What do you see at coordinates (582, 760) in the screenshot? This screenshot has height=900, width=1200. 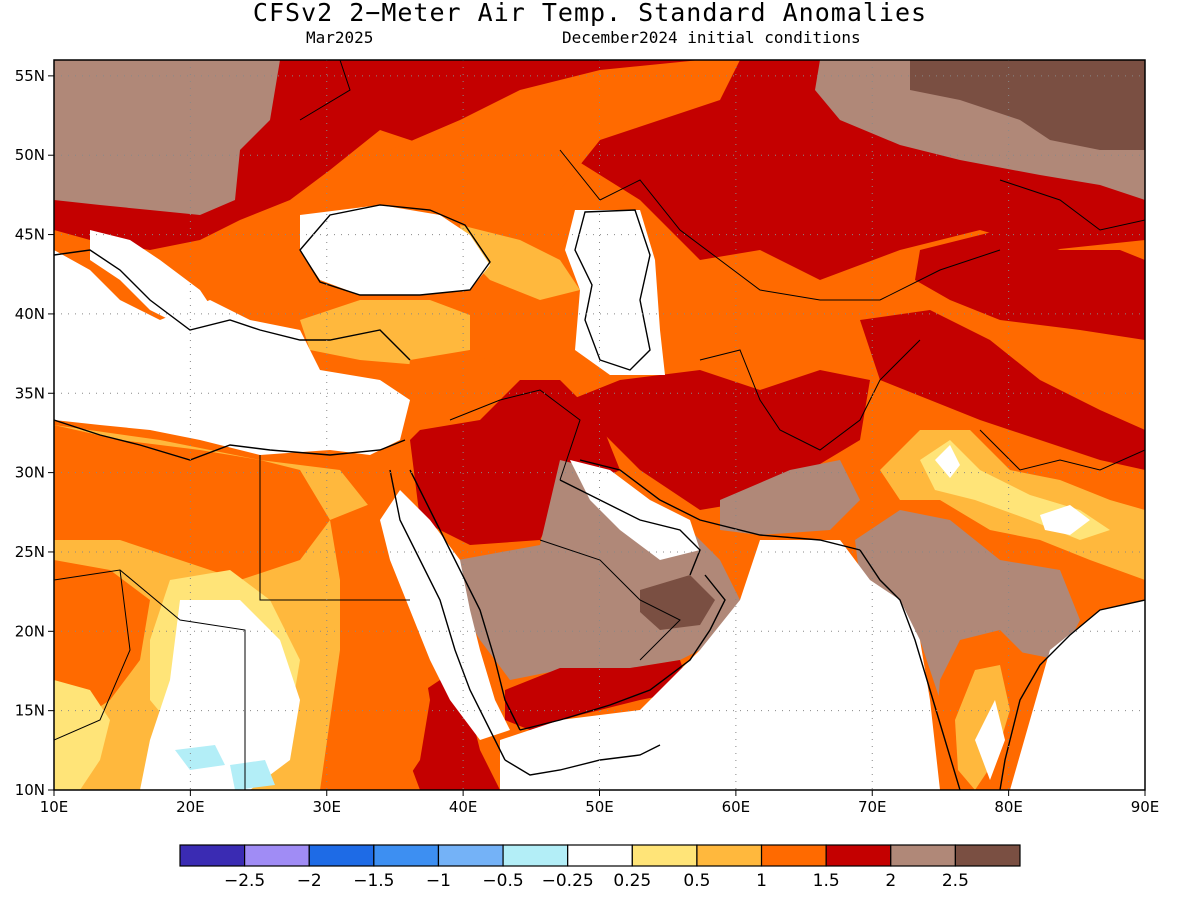 I see `horn-africa-coast` at bounding box center [582, 760].